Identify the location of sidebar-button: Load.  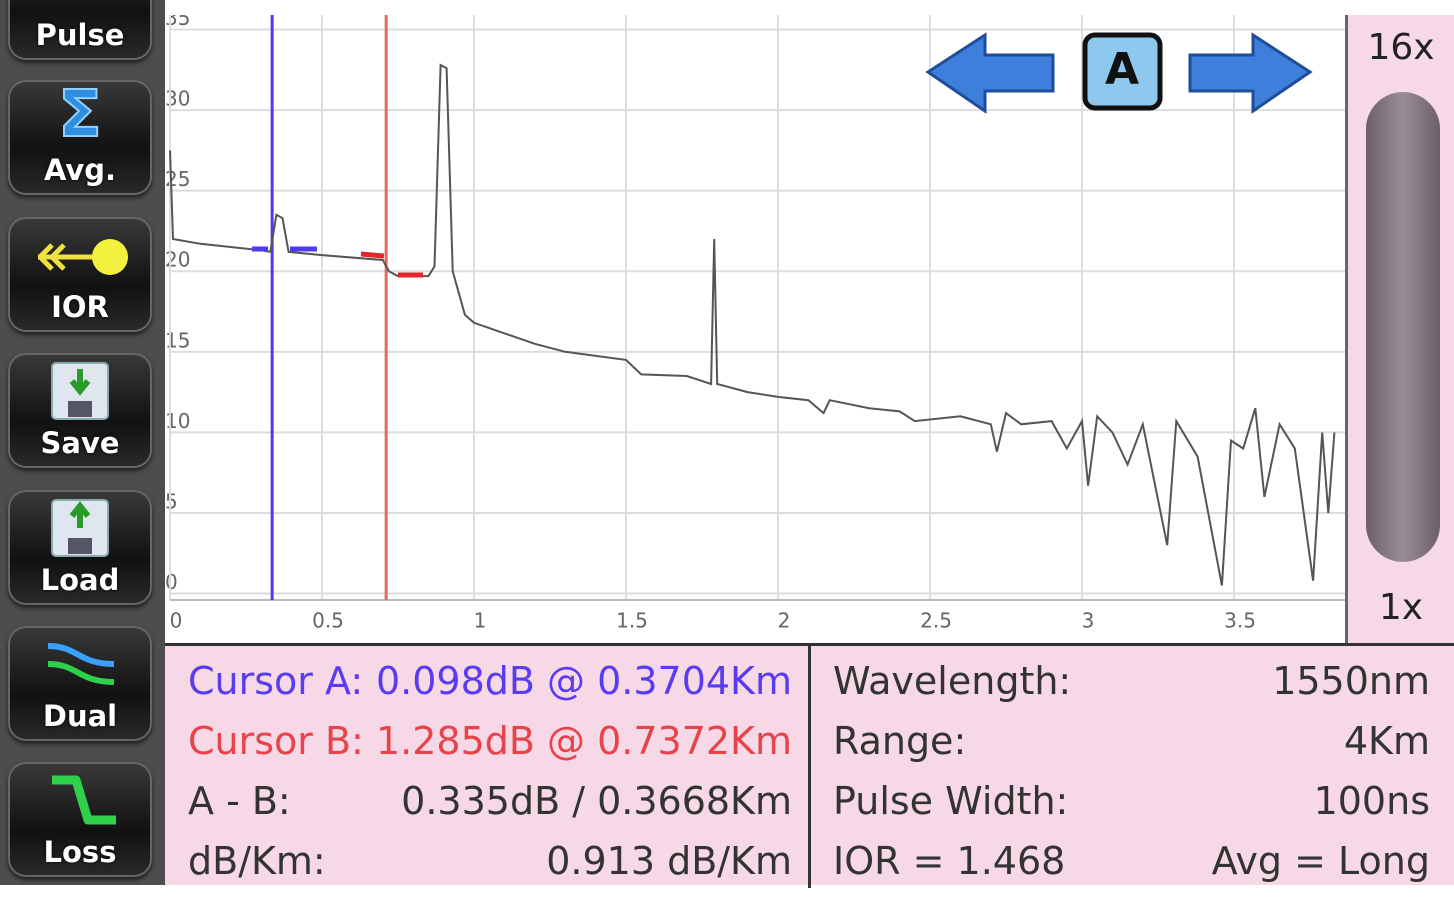
(80, 547).